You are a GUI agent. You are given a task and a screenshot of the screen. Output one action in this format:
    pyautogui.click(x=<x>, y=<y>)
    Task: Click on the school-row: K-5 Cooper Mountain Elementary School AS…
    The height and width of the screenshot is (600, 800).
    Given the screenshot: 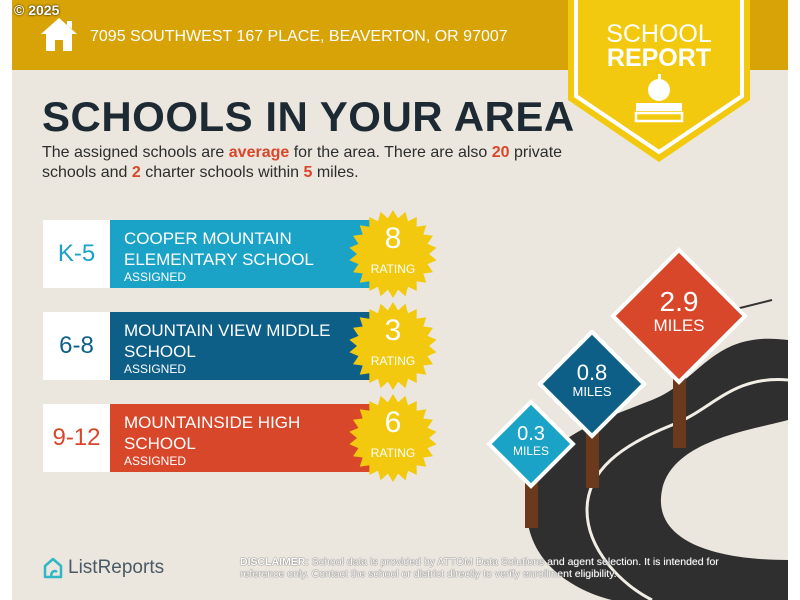 What is the action you would take?
    pyautogui.click(x=243, y=254)
    